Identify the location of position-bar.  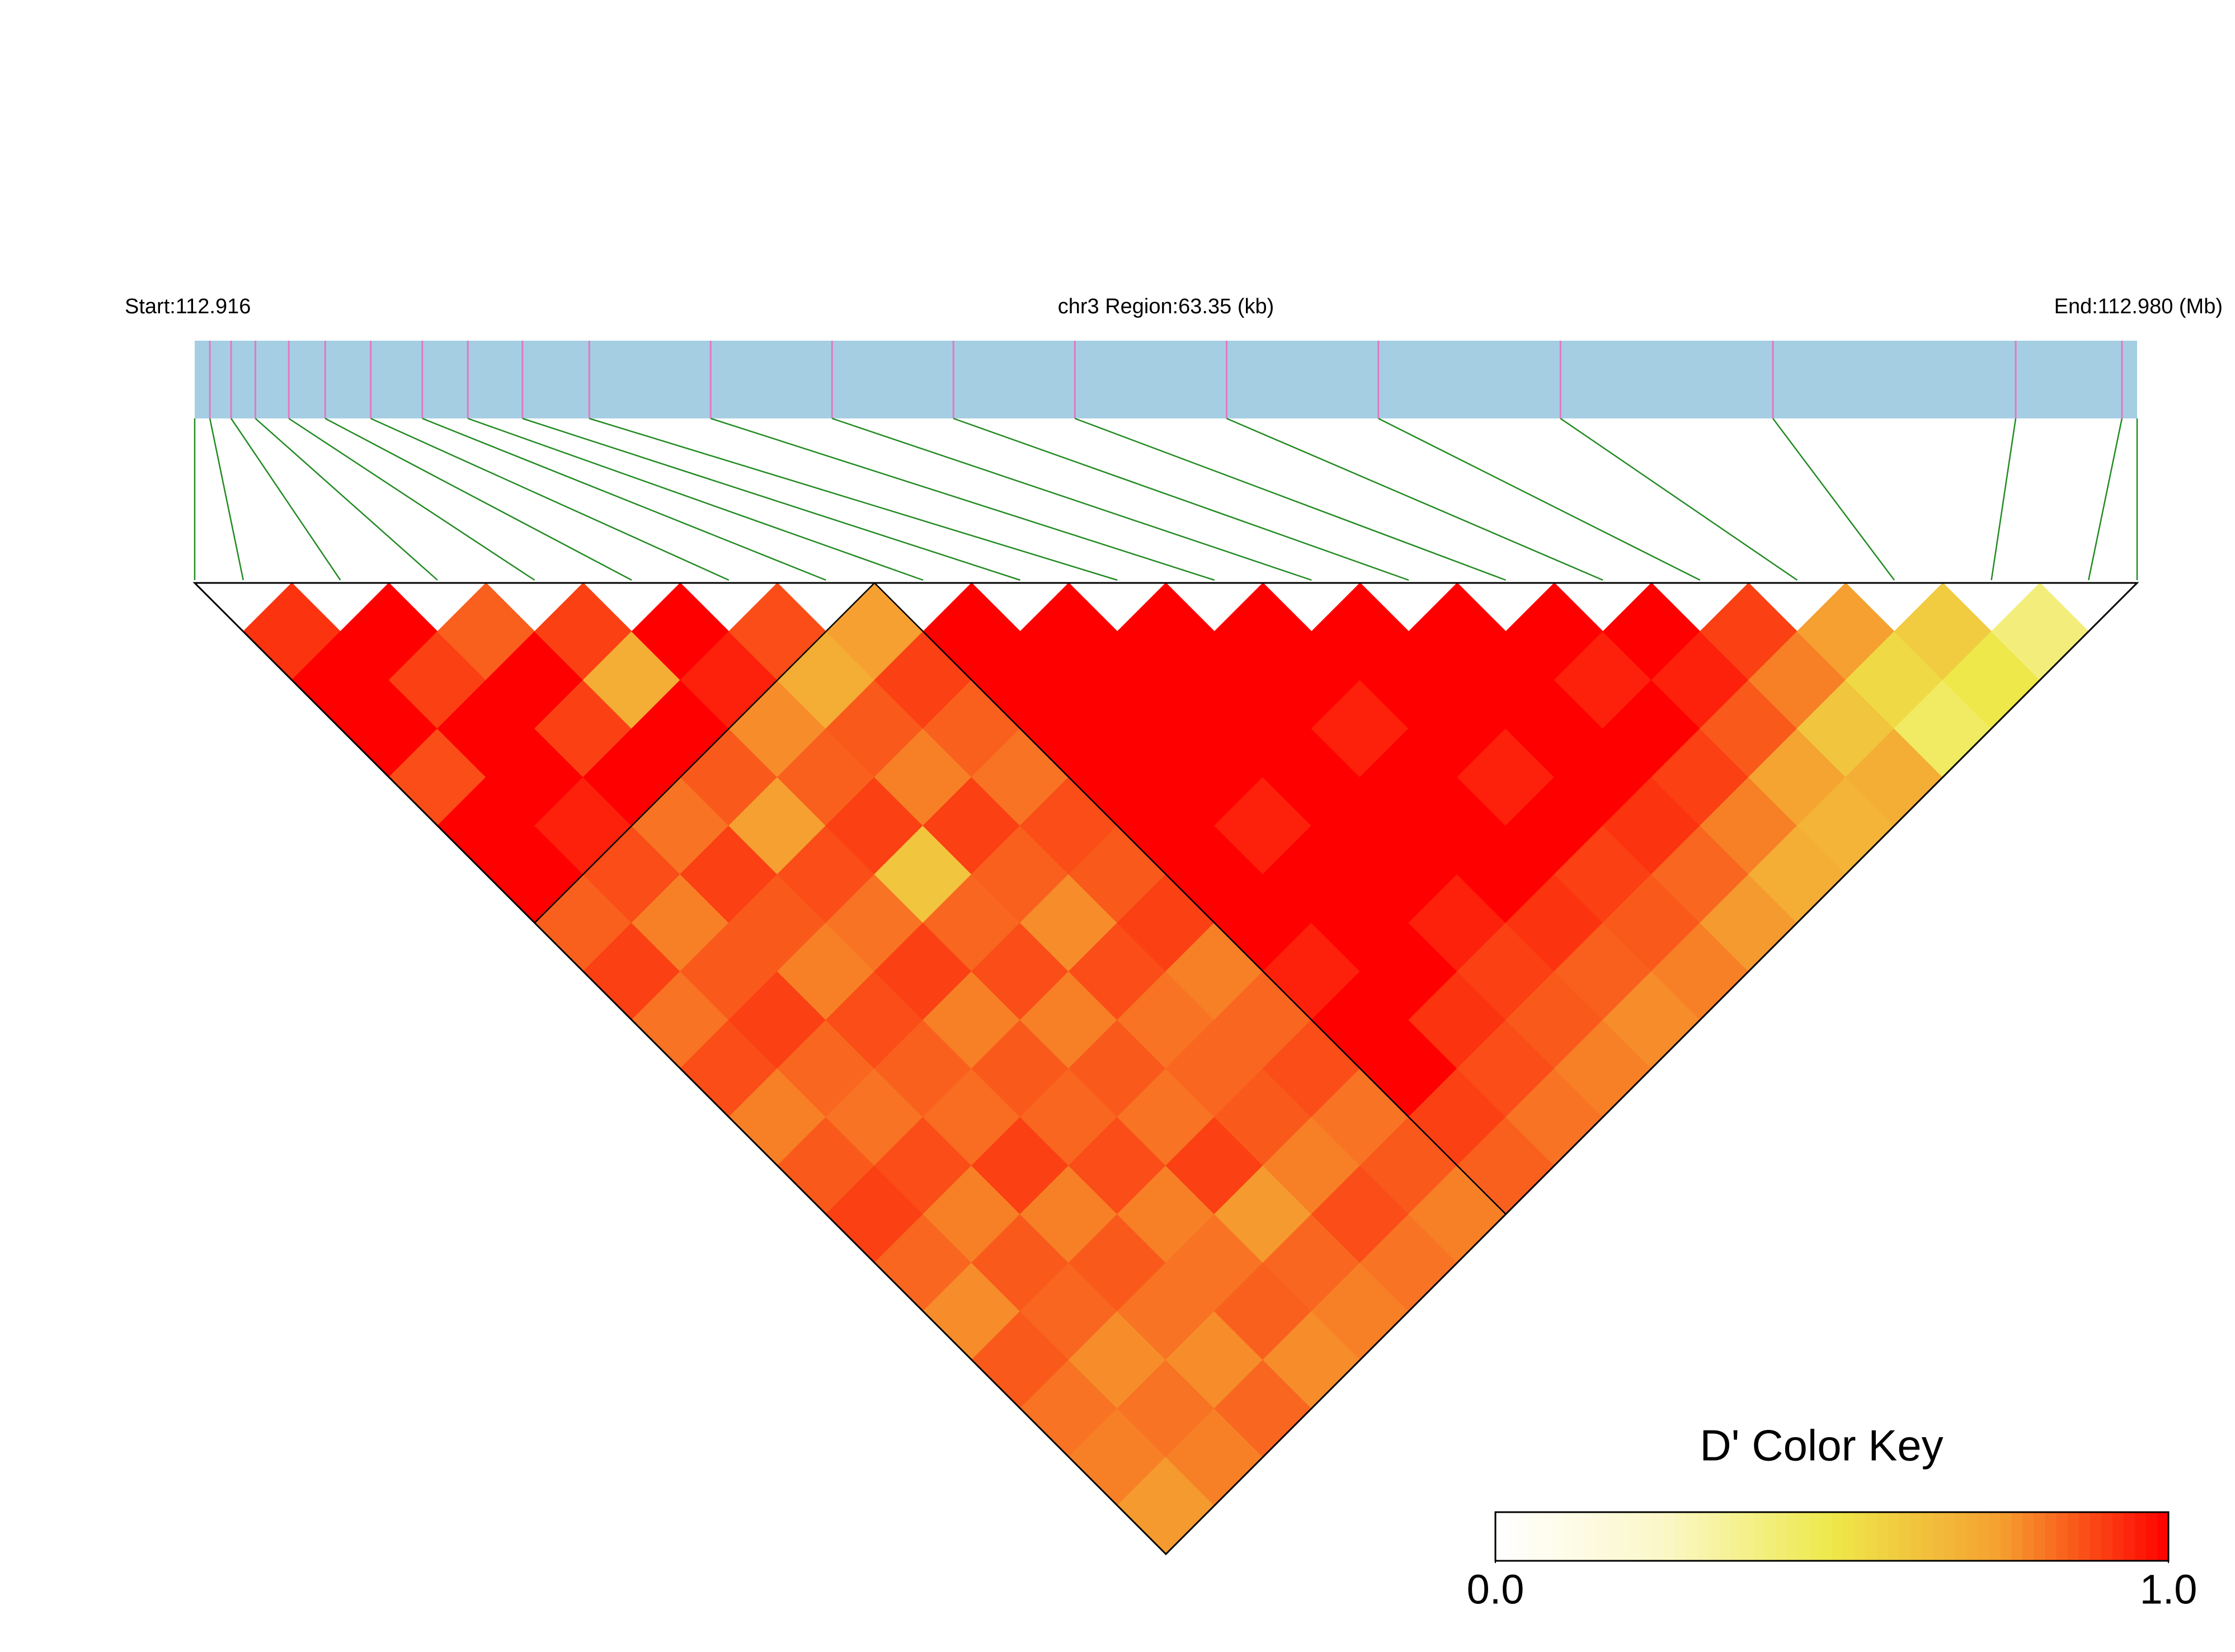
(1166, 379).